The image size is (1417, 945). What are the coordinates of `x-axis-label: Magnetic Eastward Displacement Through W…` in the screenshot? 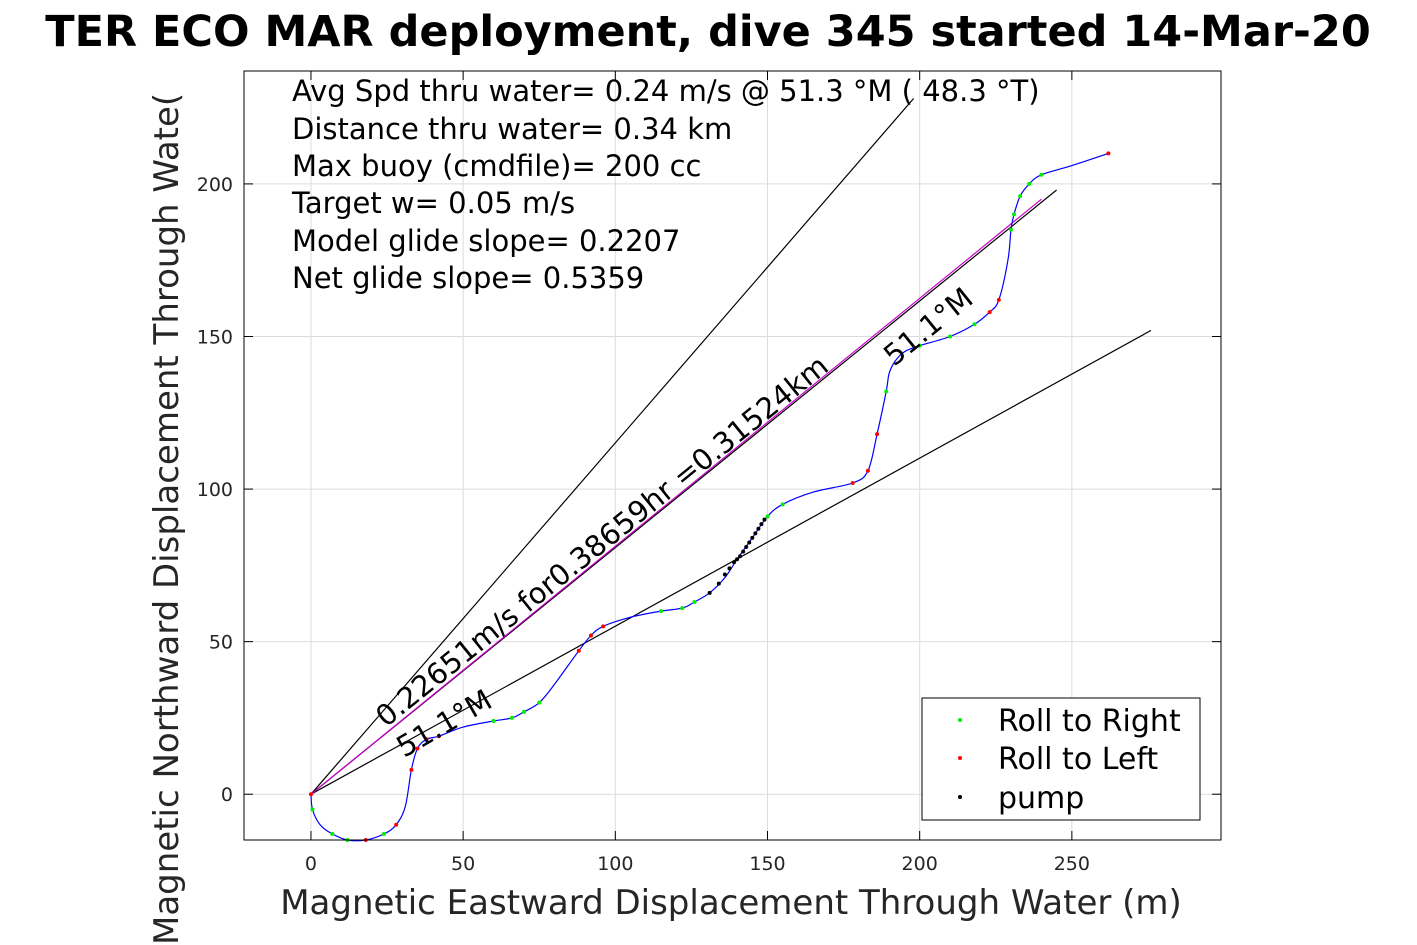 It's located at (731, 903).